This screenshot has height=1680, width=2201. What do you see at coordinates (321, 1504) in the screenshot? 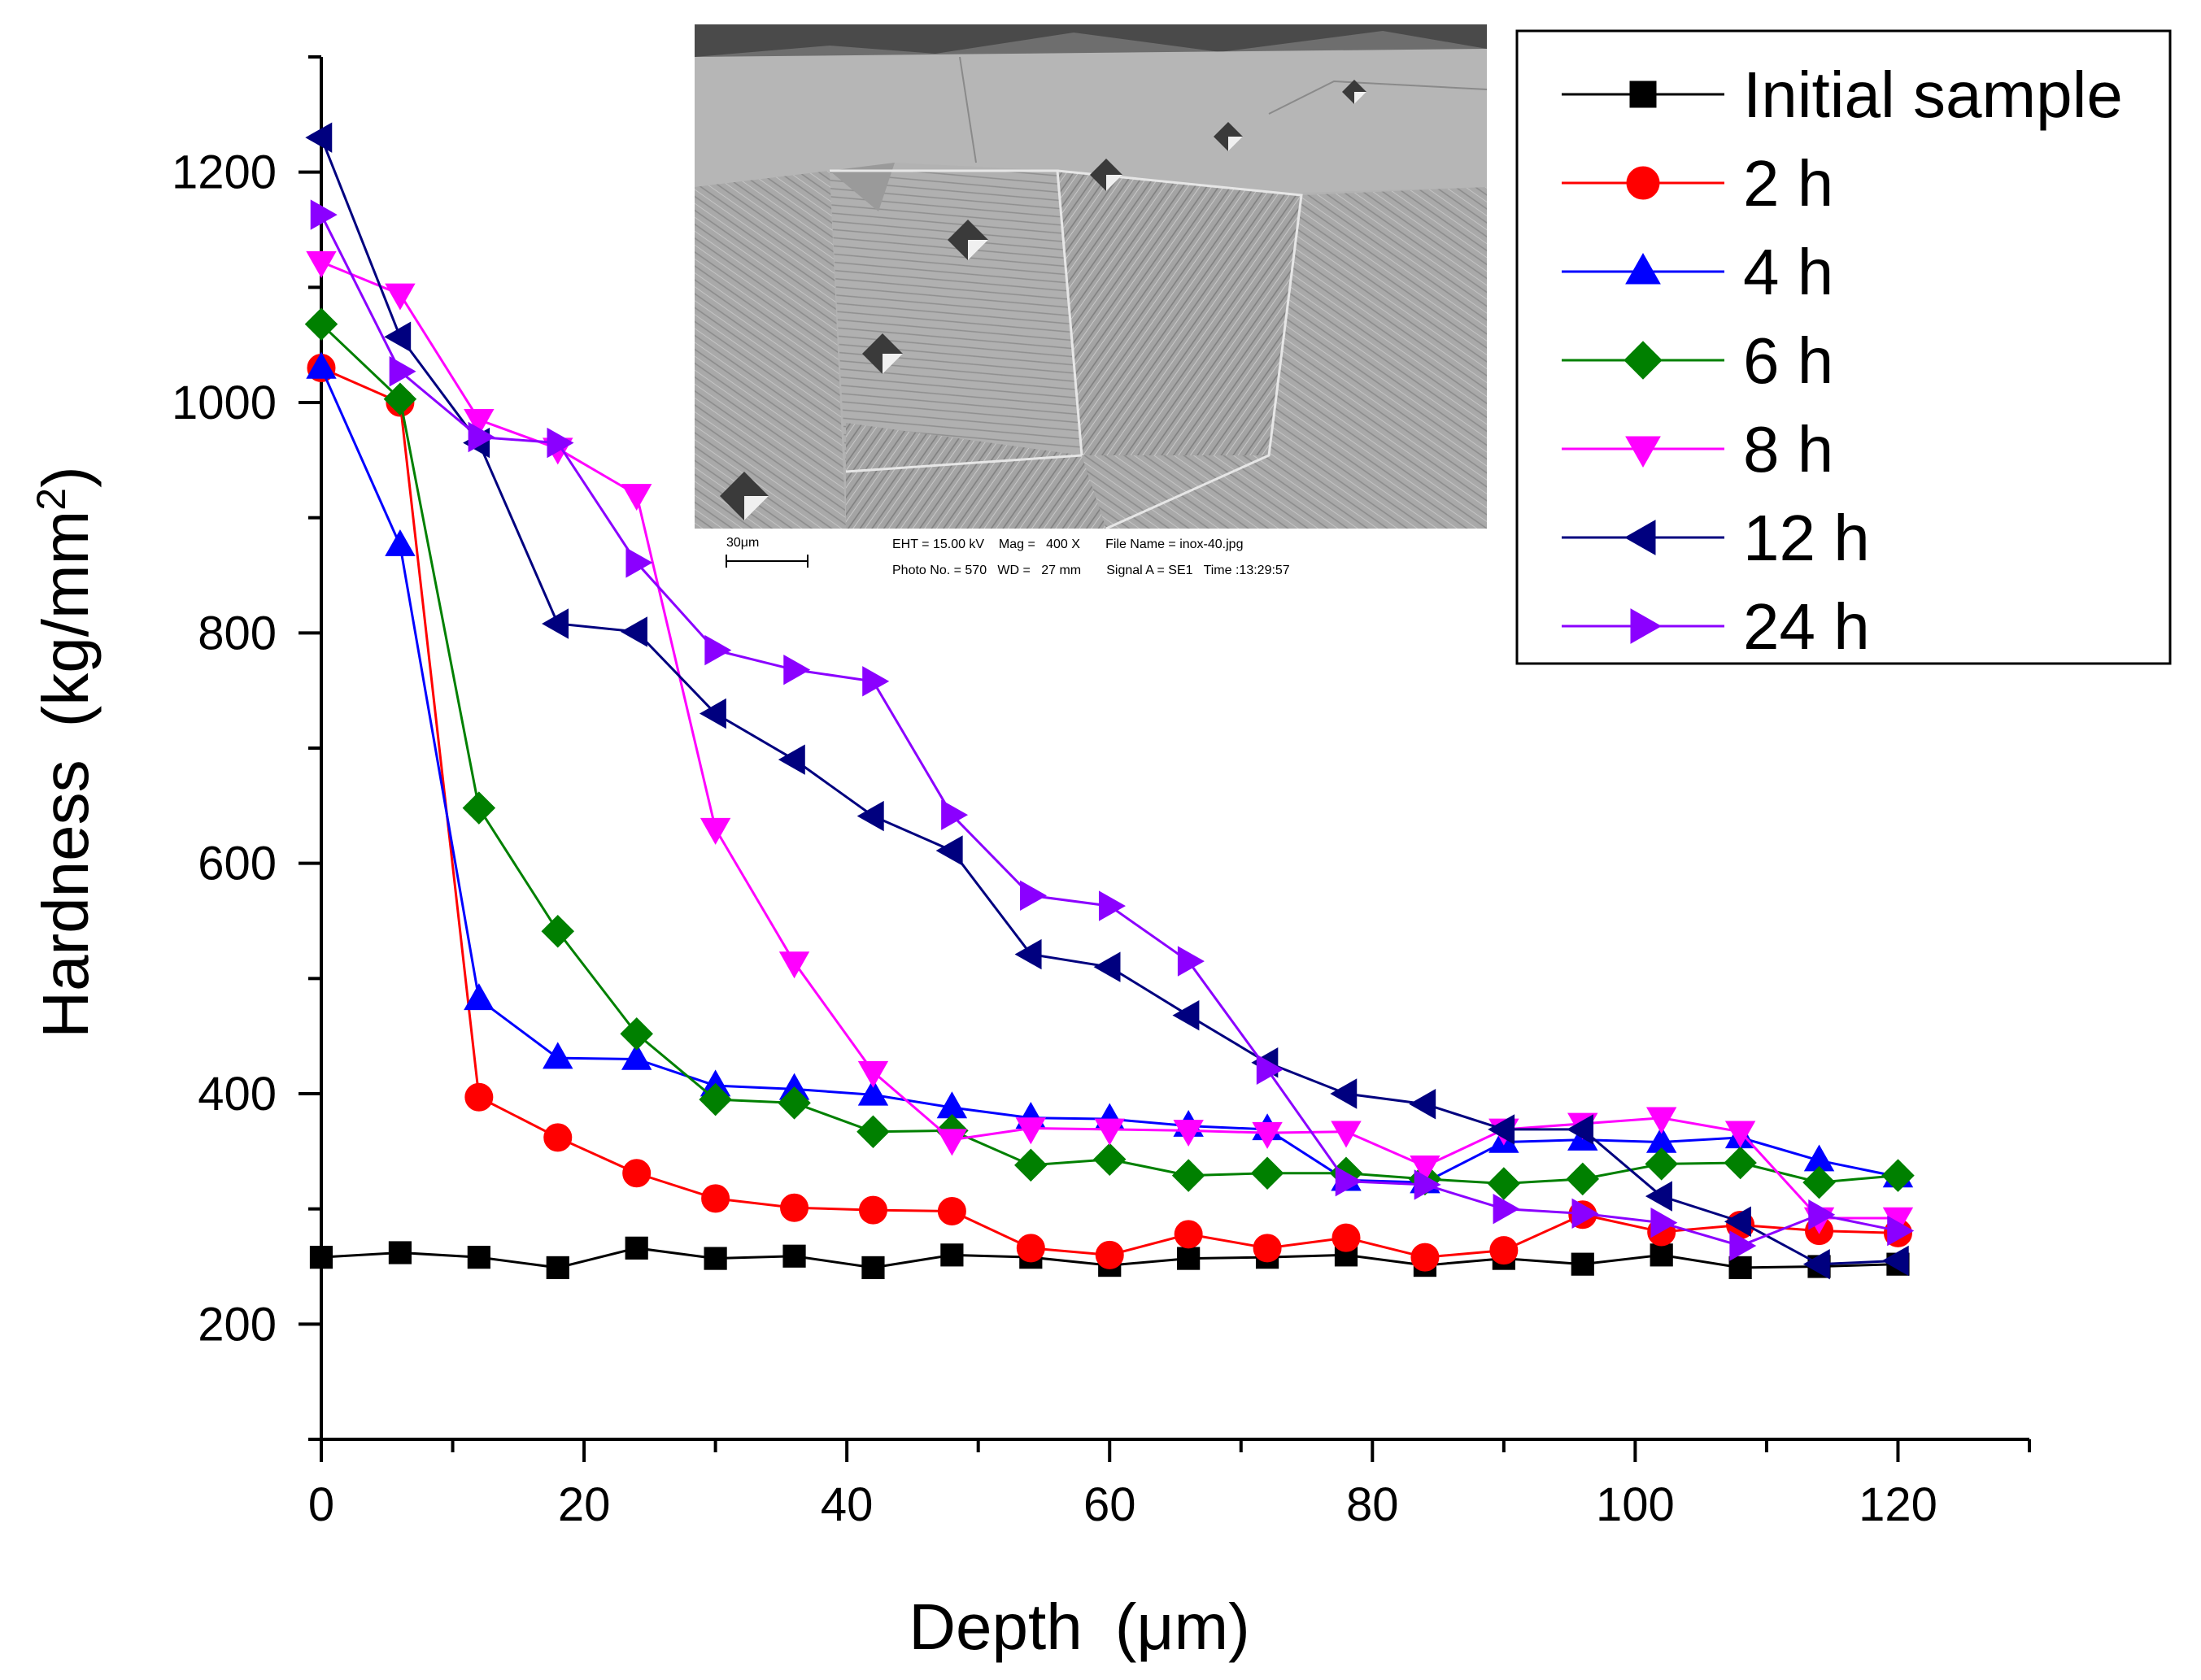
I see `x-tick-label: 0` at bounding box center [321, 1504].